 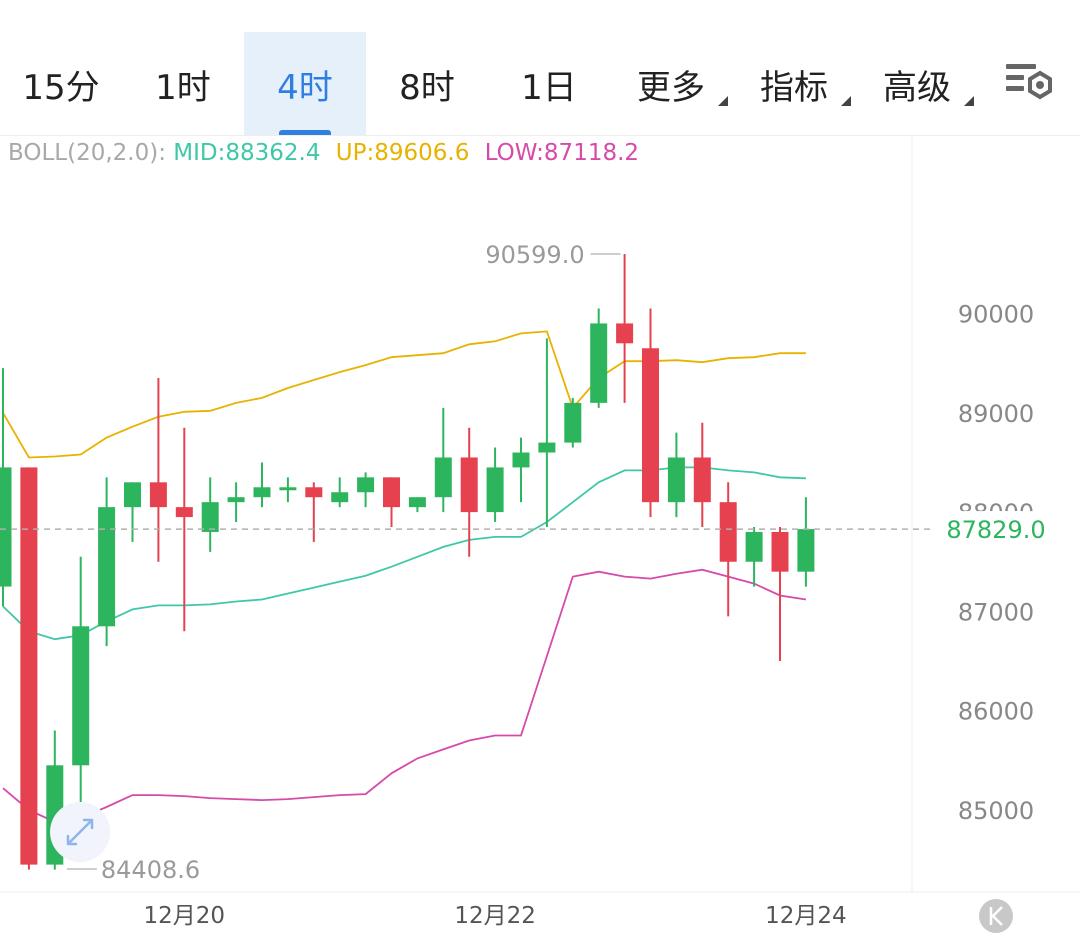 What do you see at coordinates (185, 916) in the screenshot?
I see `x-tick-label: 12月20` at bounding box center [185, 916].